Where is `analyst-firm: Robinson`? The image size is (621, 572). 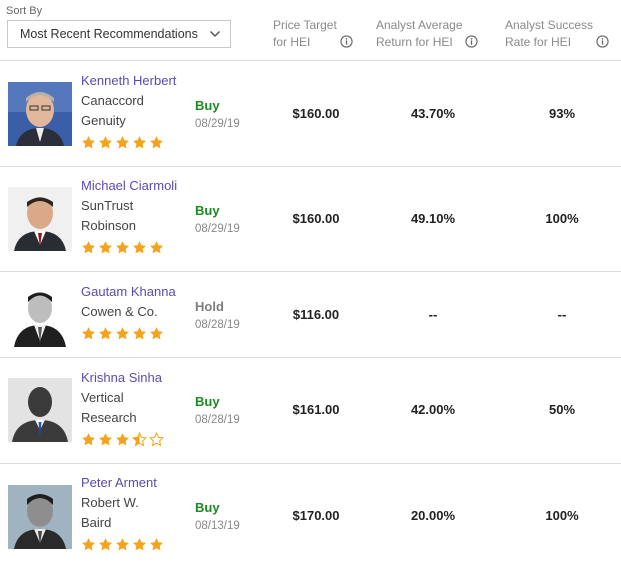 analyst-firm: Robinson is located at coordinates (108, 225).